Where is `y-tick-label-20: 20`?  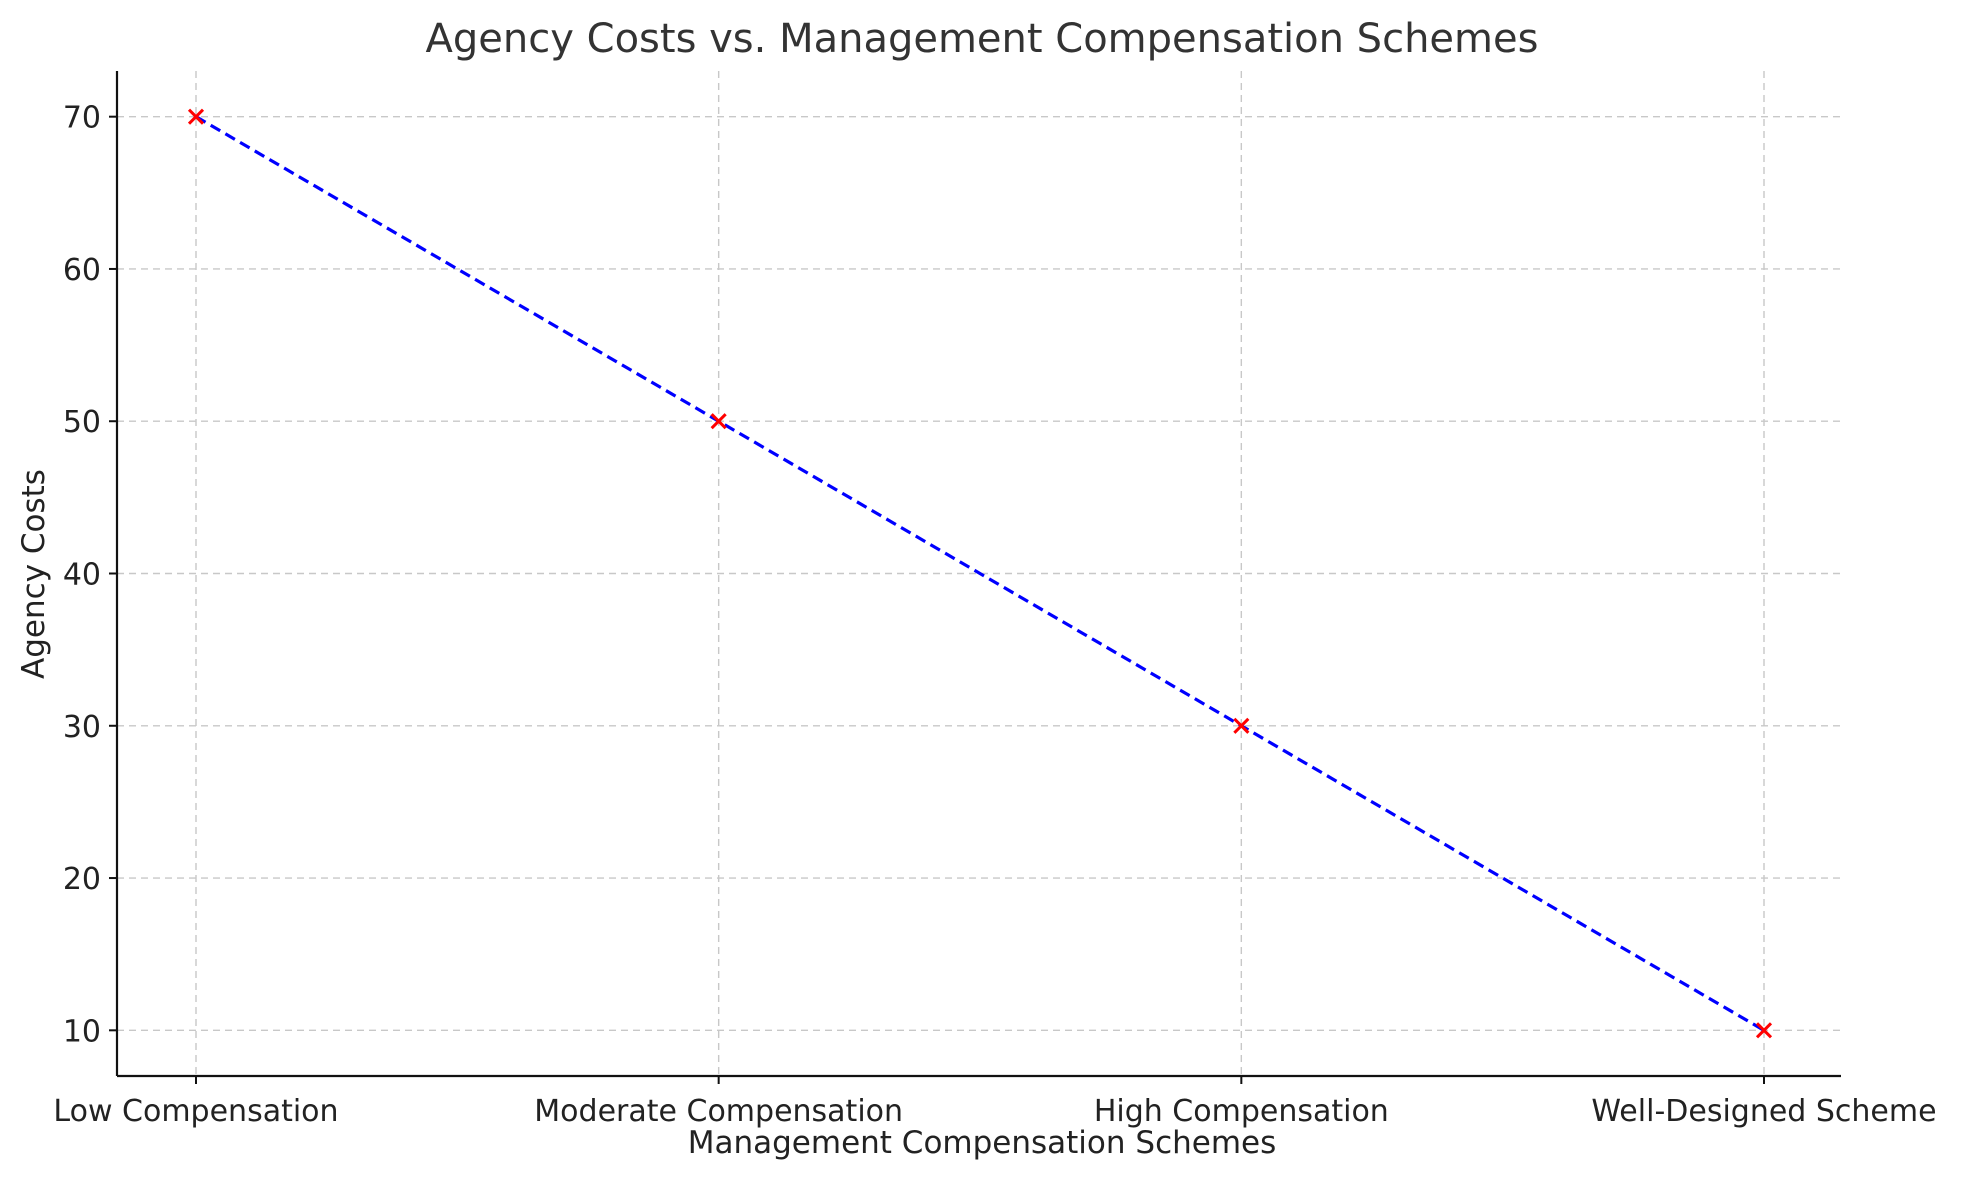 y-tick-label-20: 20 is located at coordinates (82, 879).